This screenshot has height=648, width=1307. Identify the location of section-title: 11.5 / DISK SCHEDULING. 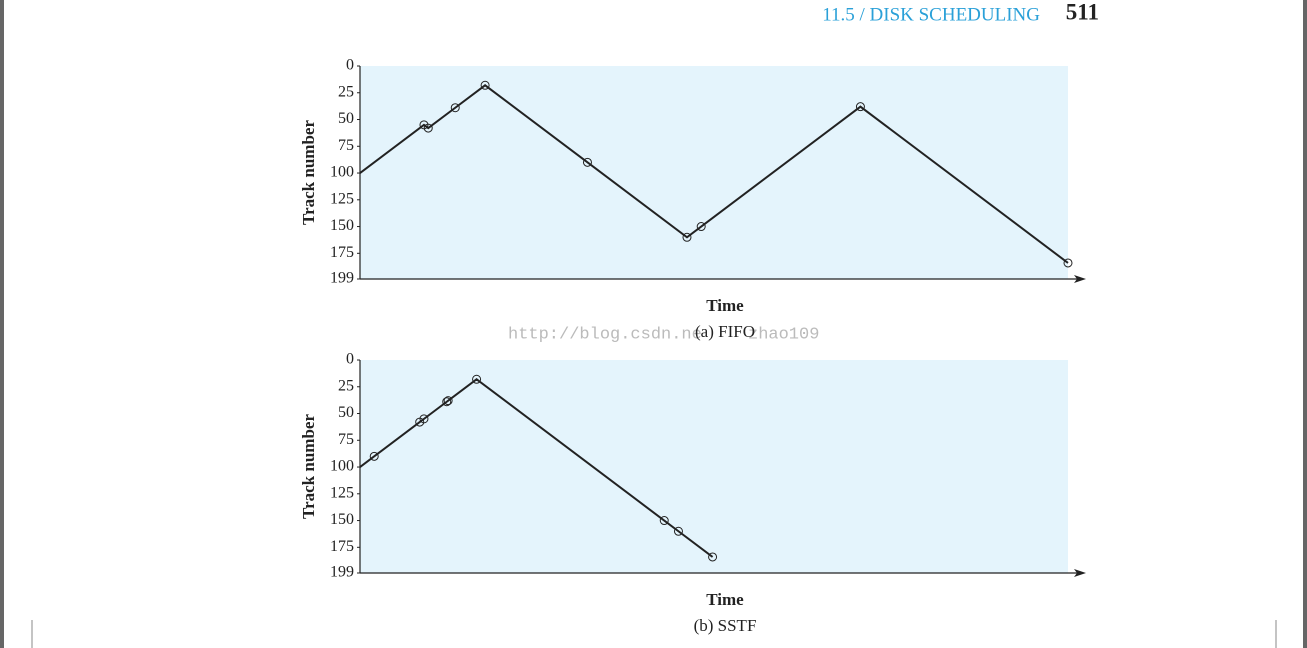
(931, 14).